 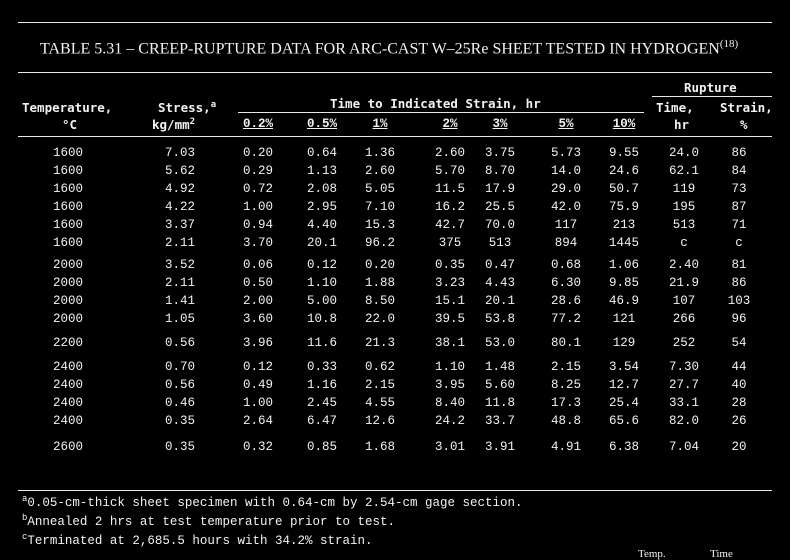 I want to click on cell-rupture-time: 195, so click(x=684, y=207).